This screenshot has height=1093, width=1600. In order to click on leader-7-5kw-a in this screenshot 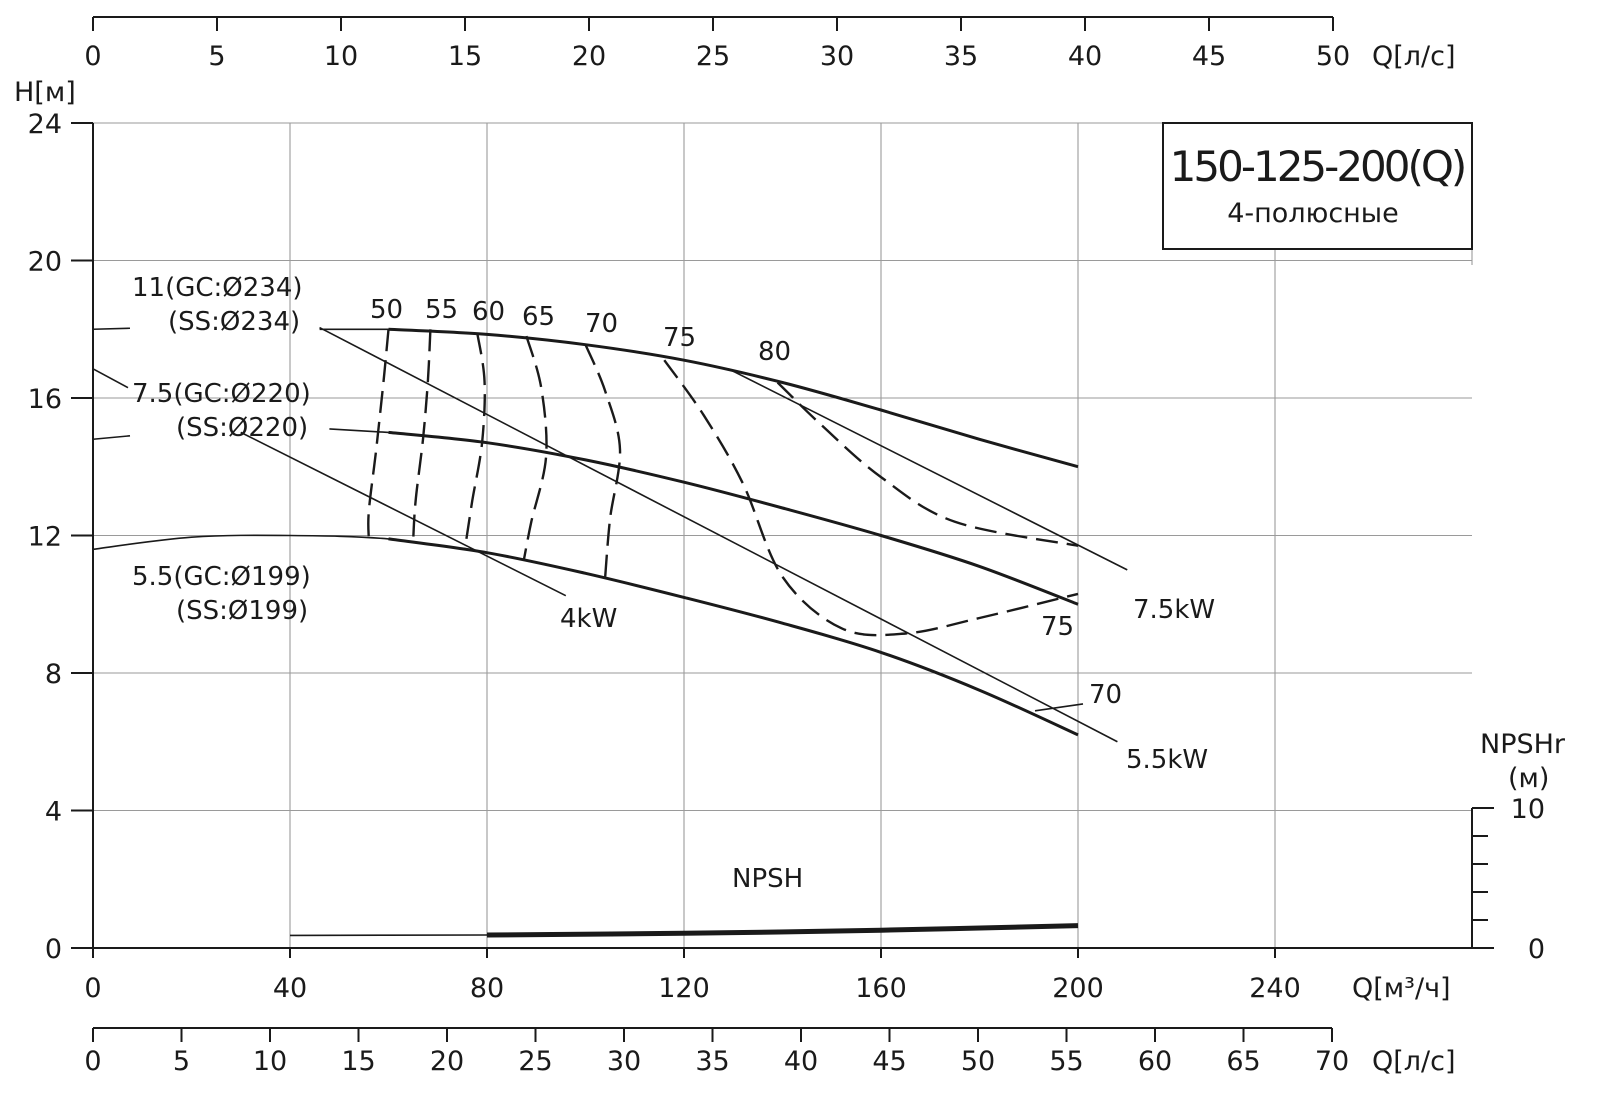, I will do `click(110, 378)`.